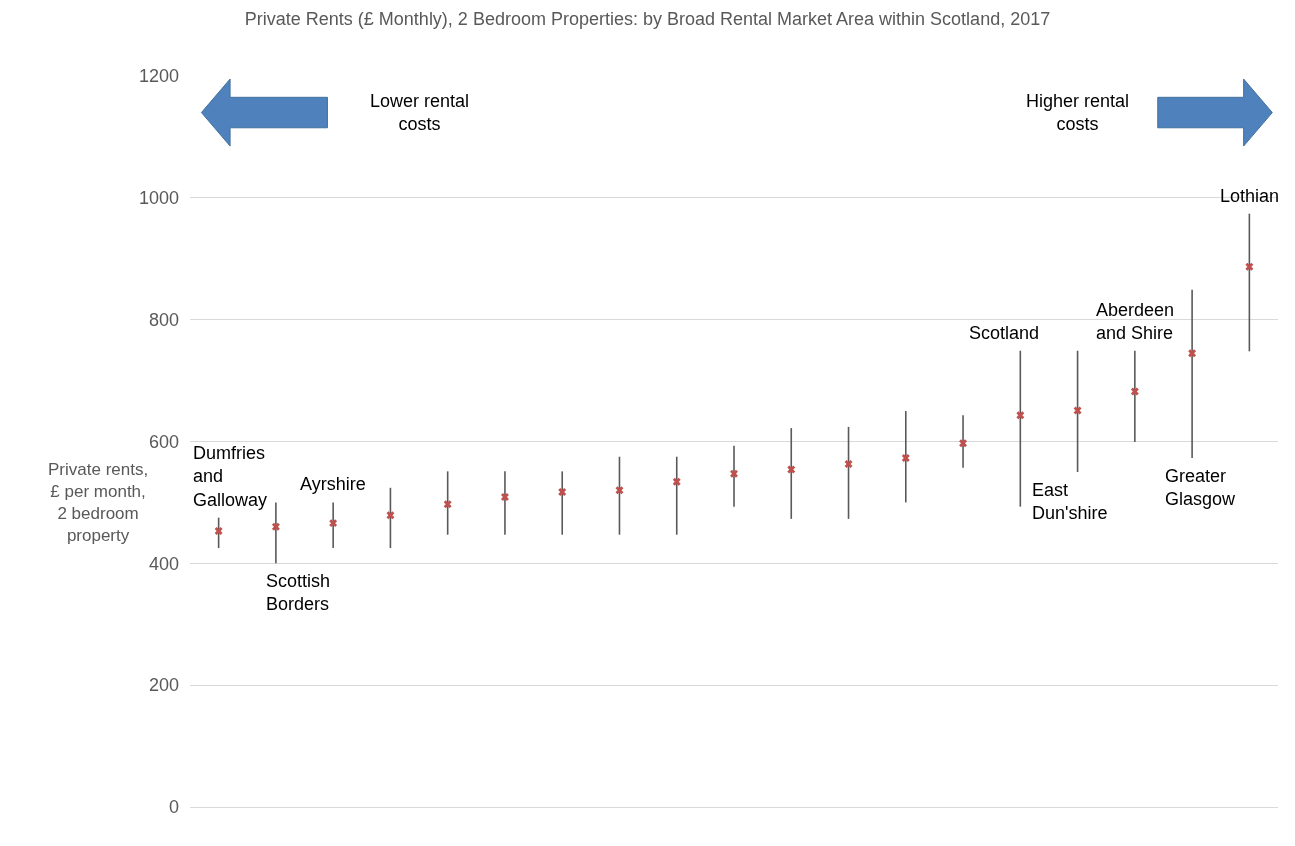 The height and width of the screenshot is (846, 1295). What do you see at coordinates (1070, 502) in the screenshot?
I see `x-tick-label: East Dun'shire` at bounding box center [1070, 502].